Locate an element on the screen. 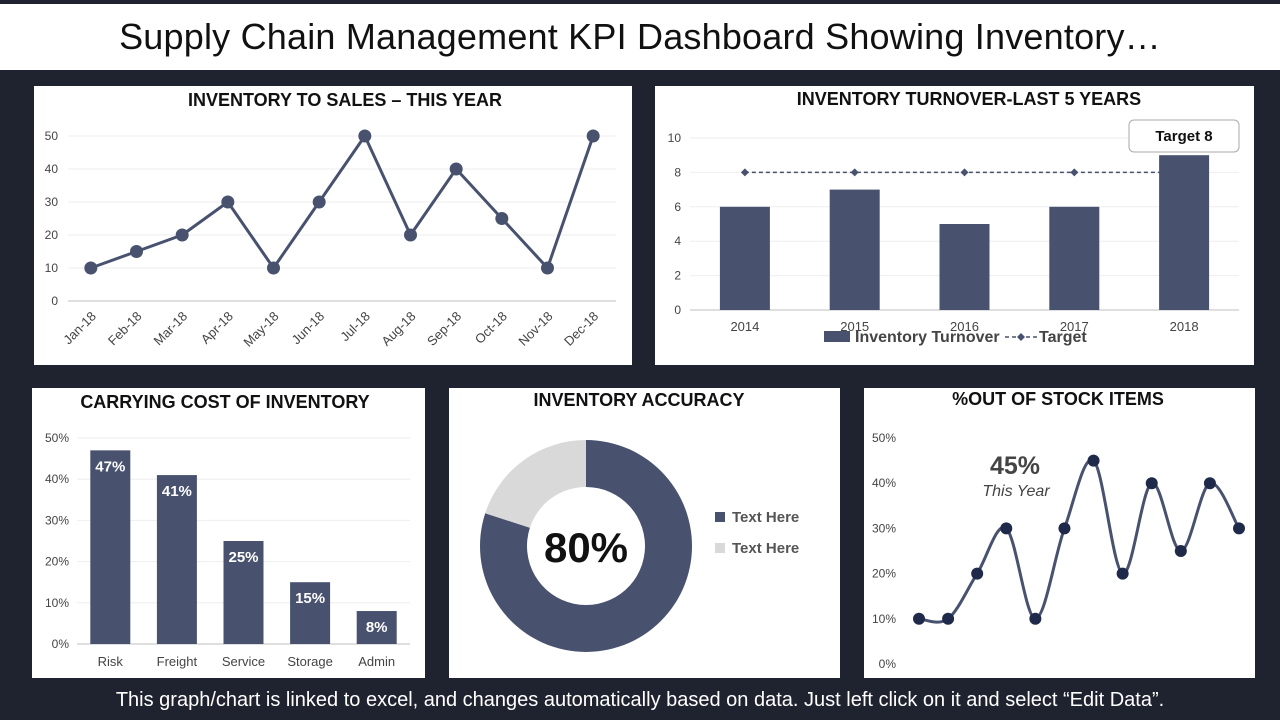 Image resolution: width=1280 pixels, height=720 pixels. x-tick-label: Mar-18 is located at coordinates (171, 329).